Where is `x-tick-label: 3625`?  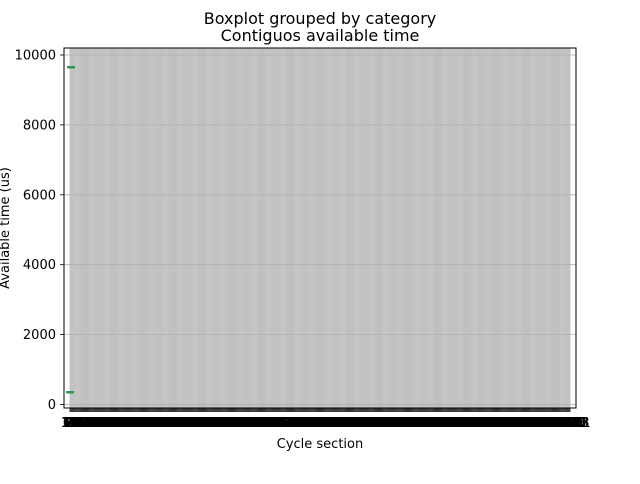
x-tick-label: 3625 is located at coordinates (189, 423).